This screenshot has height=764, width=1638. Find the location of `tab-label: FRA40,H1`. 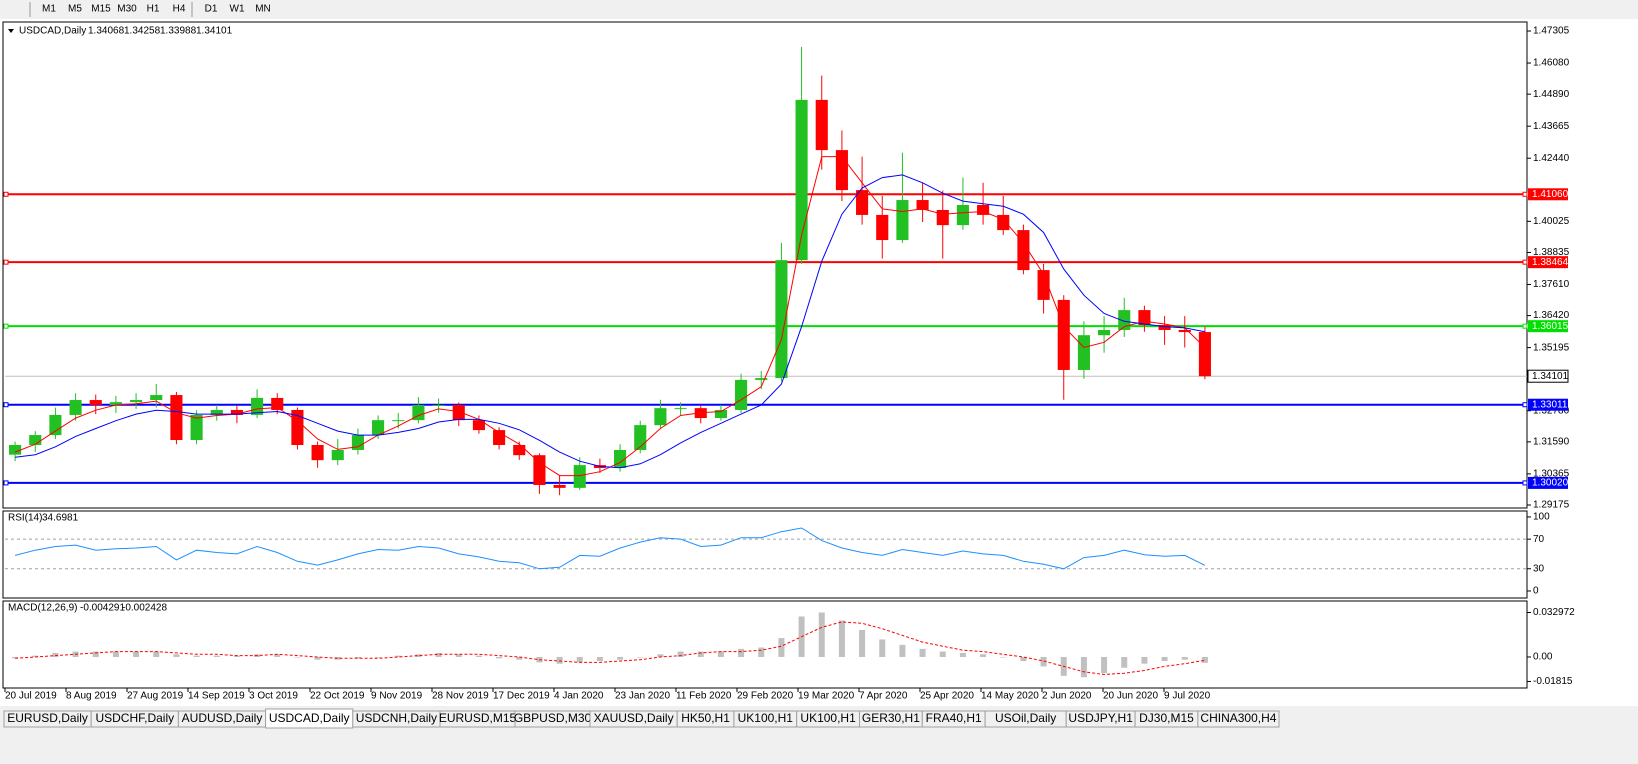

tab-label: FRA40,H1 is located at coordinates (954, 718).